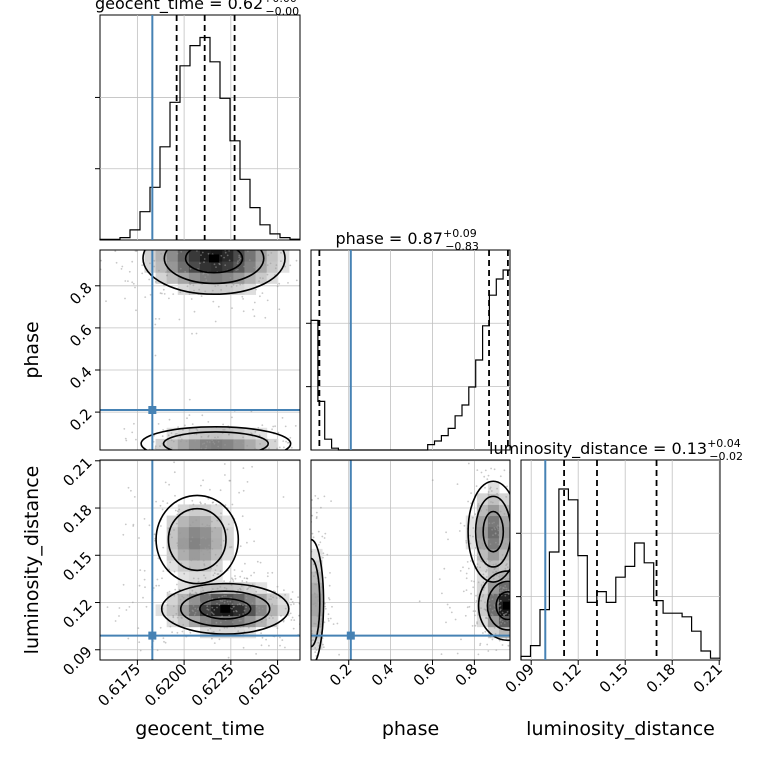 The width and height of the screenshot is (760, 760). Describe the element at coordinates (223, 560) in the screenshot. I see `panel-content` at that location.